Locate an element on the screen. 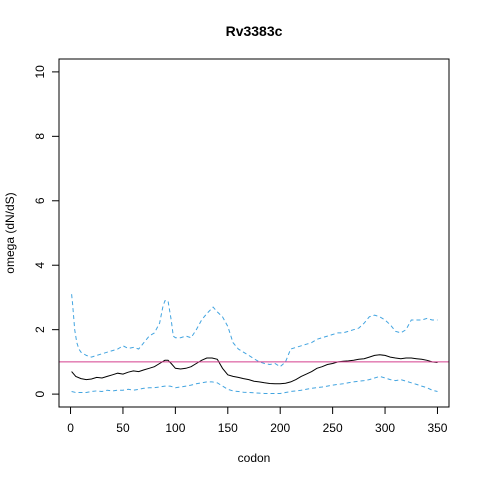 Image resolution: width=480 pixels, height=480 pixels. y-tick-label: 6 is located at coordinates (40, 200).